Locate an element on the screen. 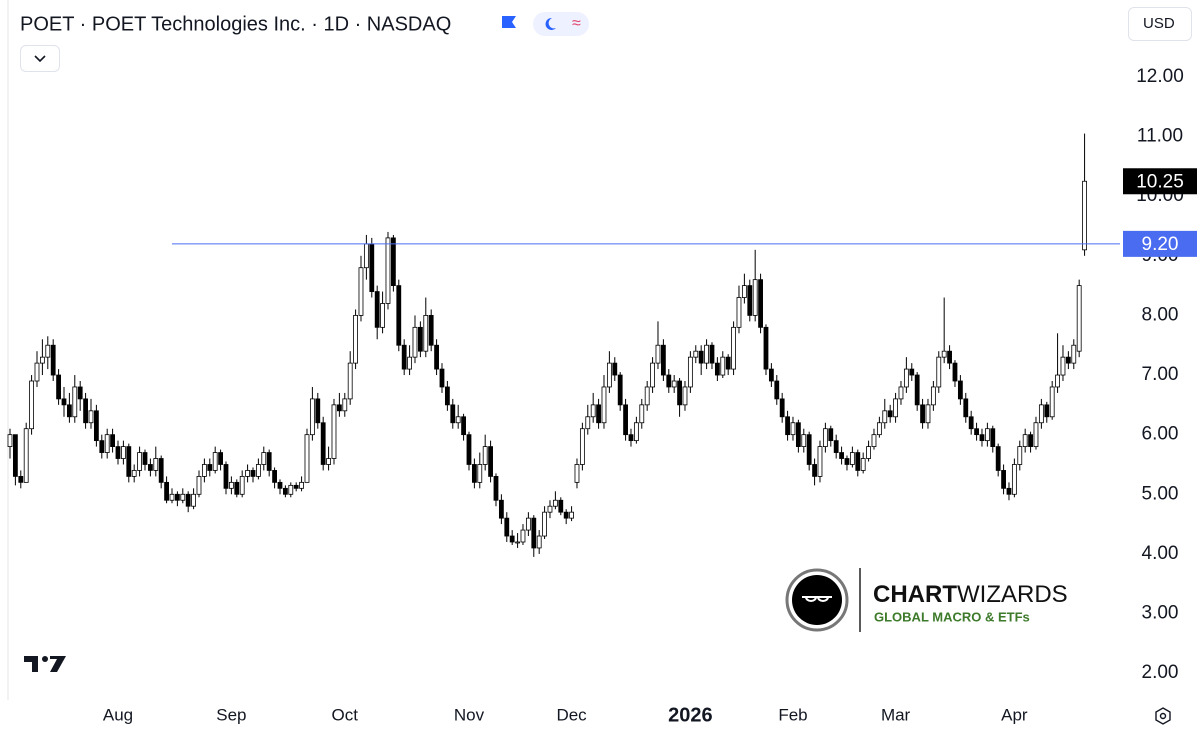 The image size is (1200, 736). level-label-box is located at coordinates (1160, 243).